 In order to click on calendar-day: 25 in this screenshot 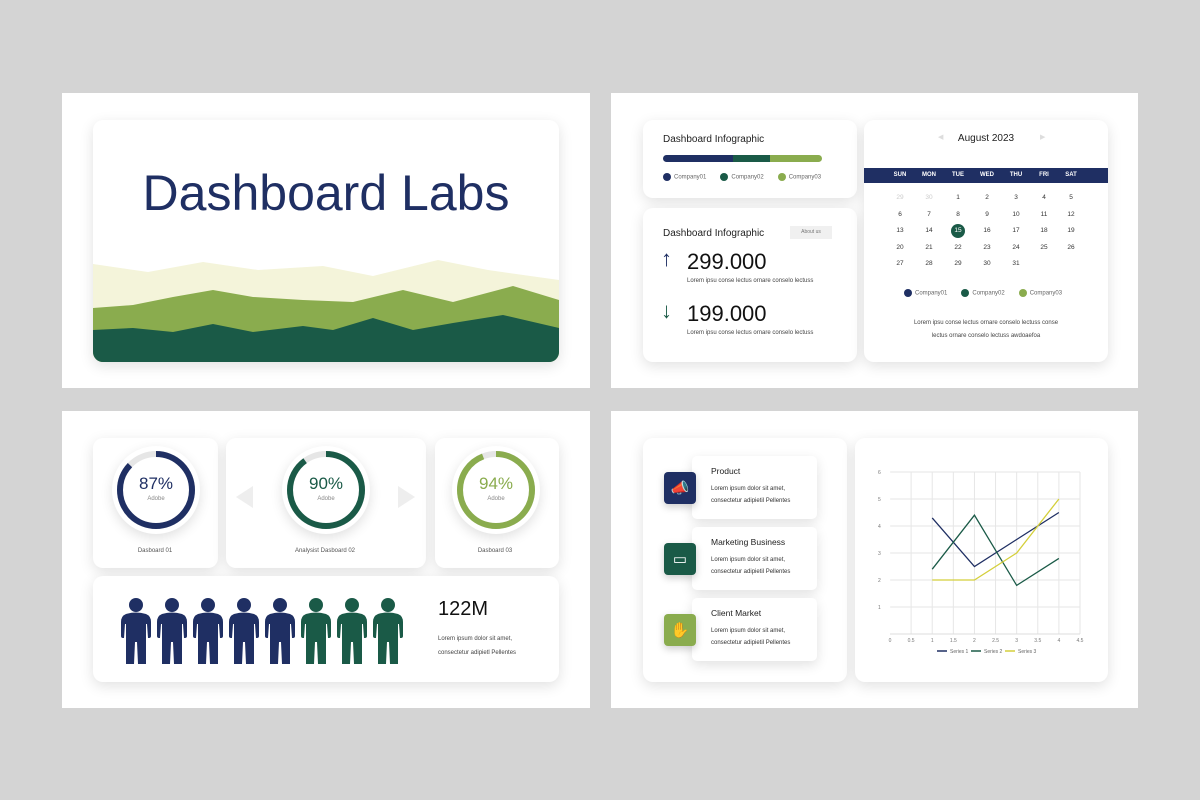, I will do `click(1044, 247)`.